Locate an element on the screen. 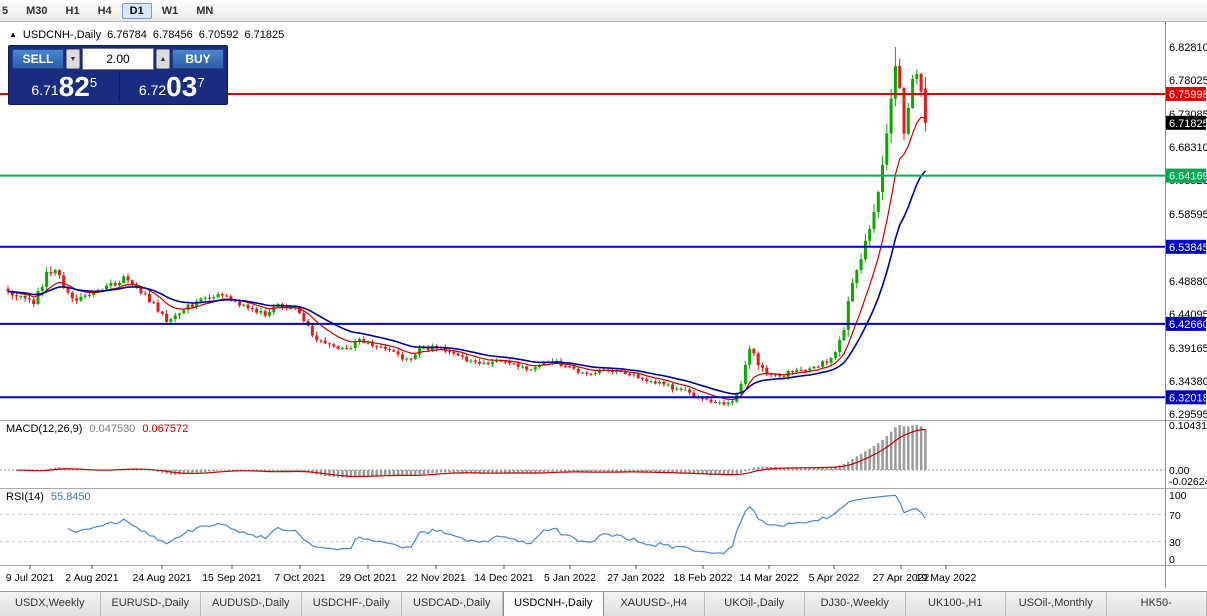  price-marker-label: 6.53845 is located at coordinates (1188, 248).